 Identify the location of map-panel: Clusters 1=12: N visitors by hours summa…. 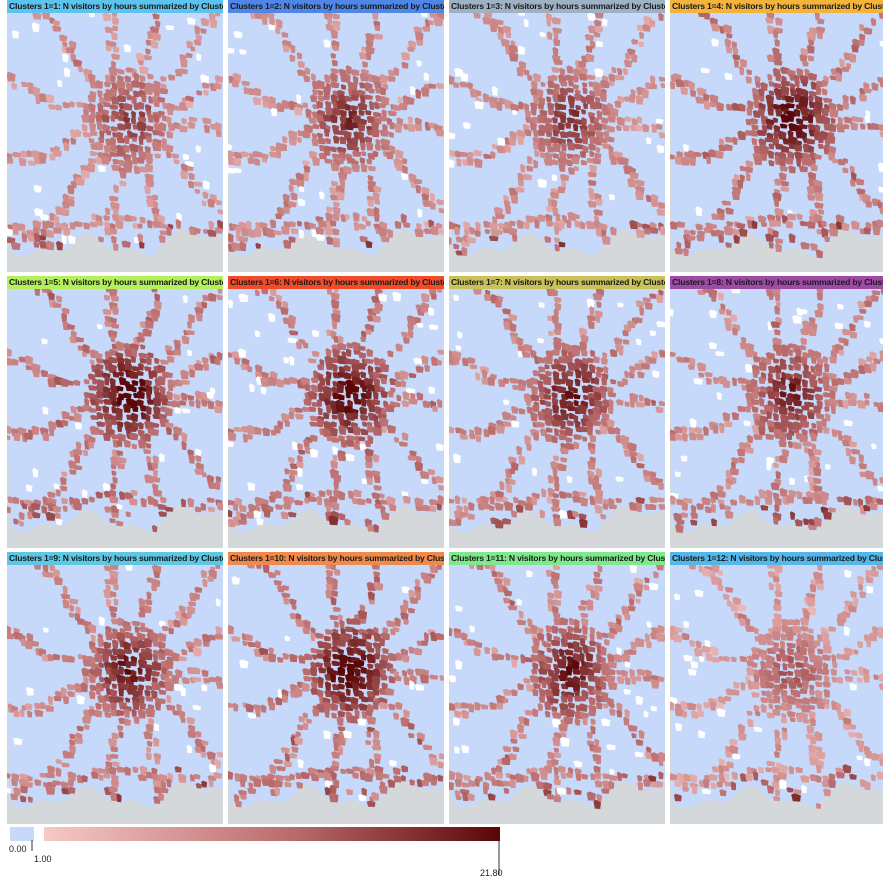
(776, 688).